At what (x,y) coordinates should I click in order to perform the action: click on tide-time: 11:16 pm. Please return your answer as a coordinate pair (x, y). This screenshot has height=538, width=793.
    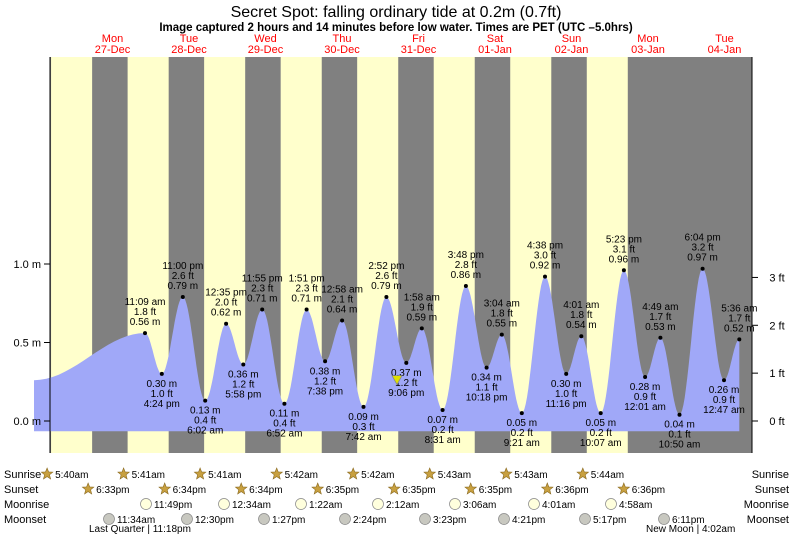
    Looking at the image, I should click on (566, 404).